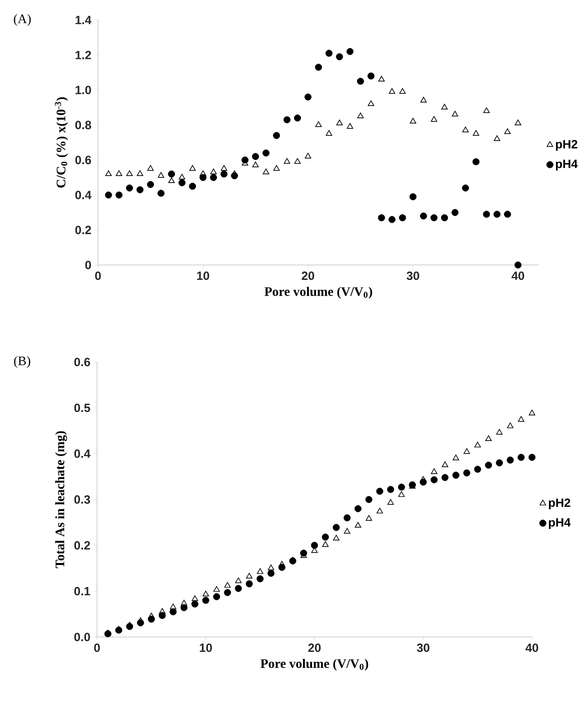  I want to click on y-axis-title: Total As in leachate (mg), so click(61, 499).